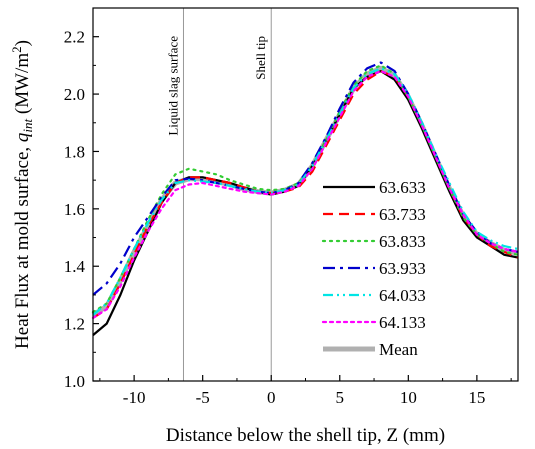 This screenshot has width=535, height=449. What do you see at coordinates (74, 381) in the screenshot?
I see `y-tick-label-0: 1.0` at bounding box center [74, 381].